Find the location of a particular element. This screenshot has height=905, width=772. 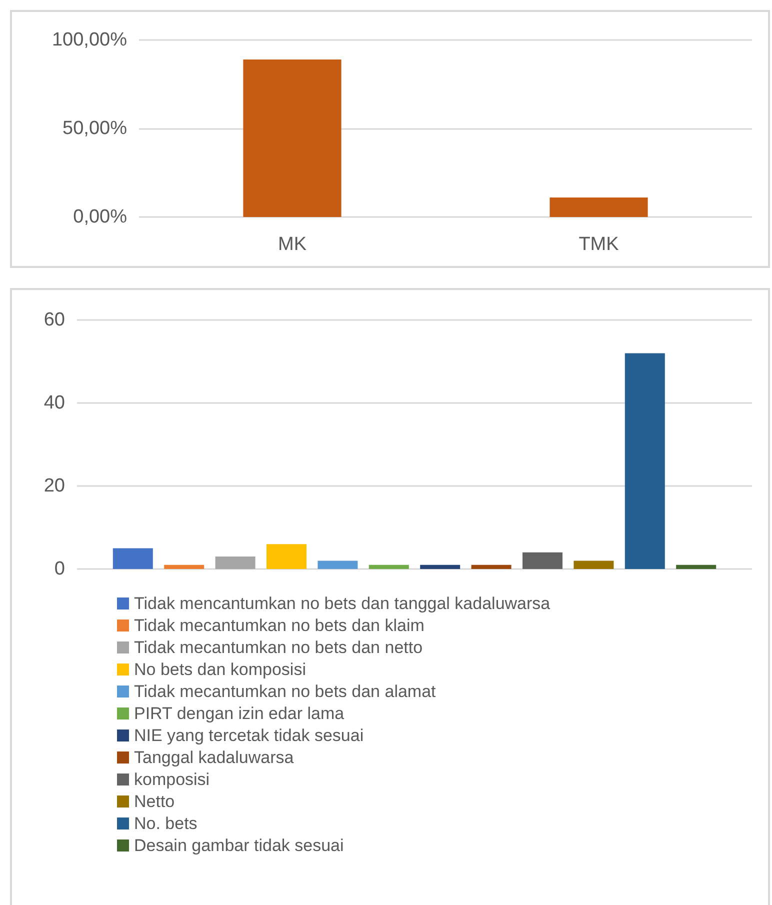

y-tick-label: 100,00% is located at coordinates (90, 40).